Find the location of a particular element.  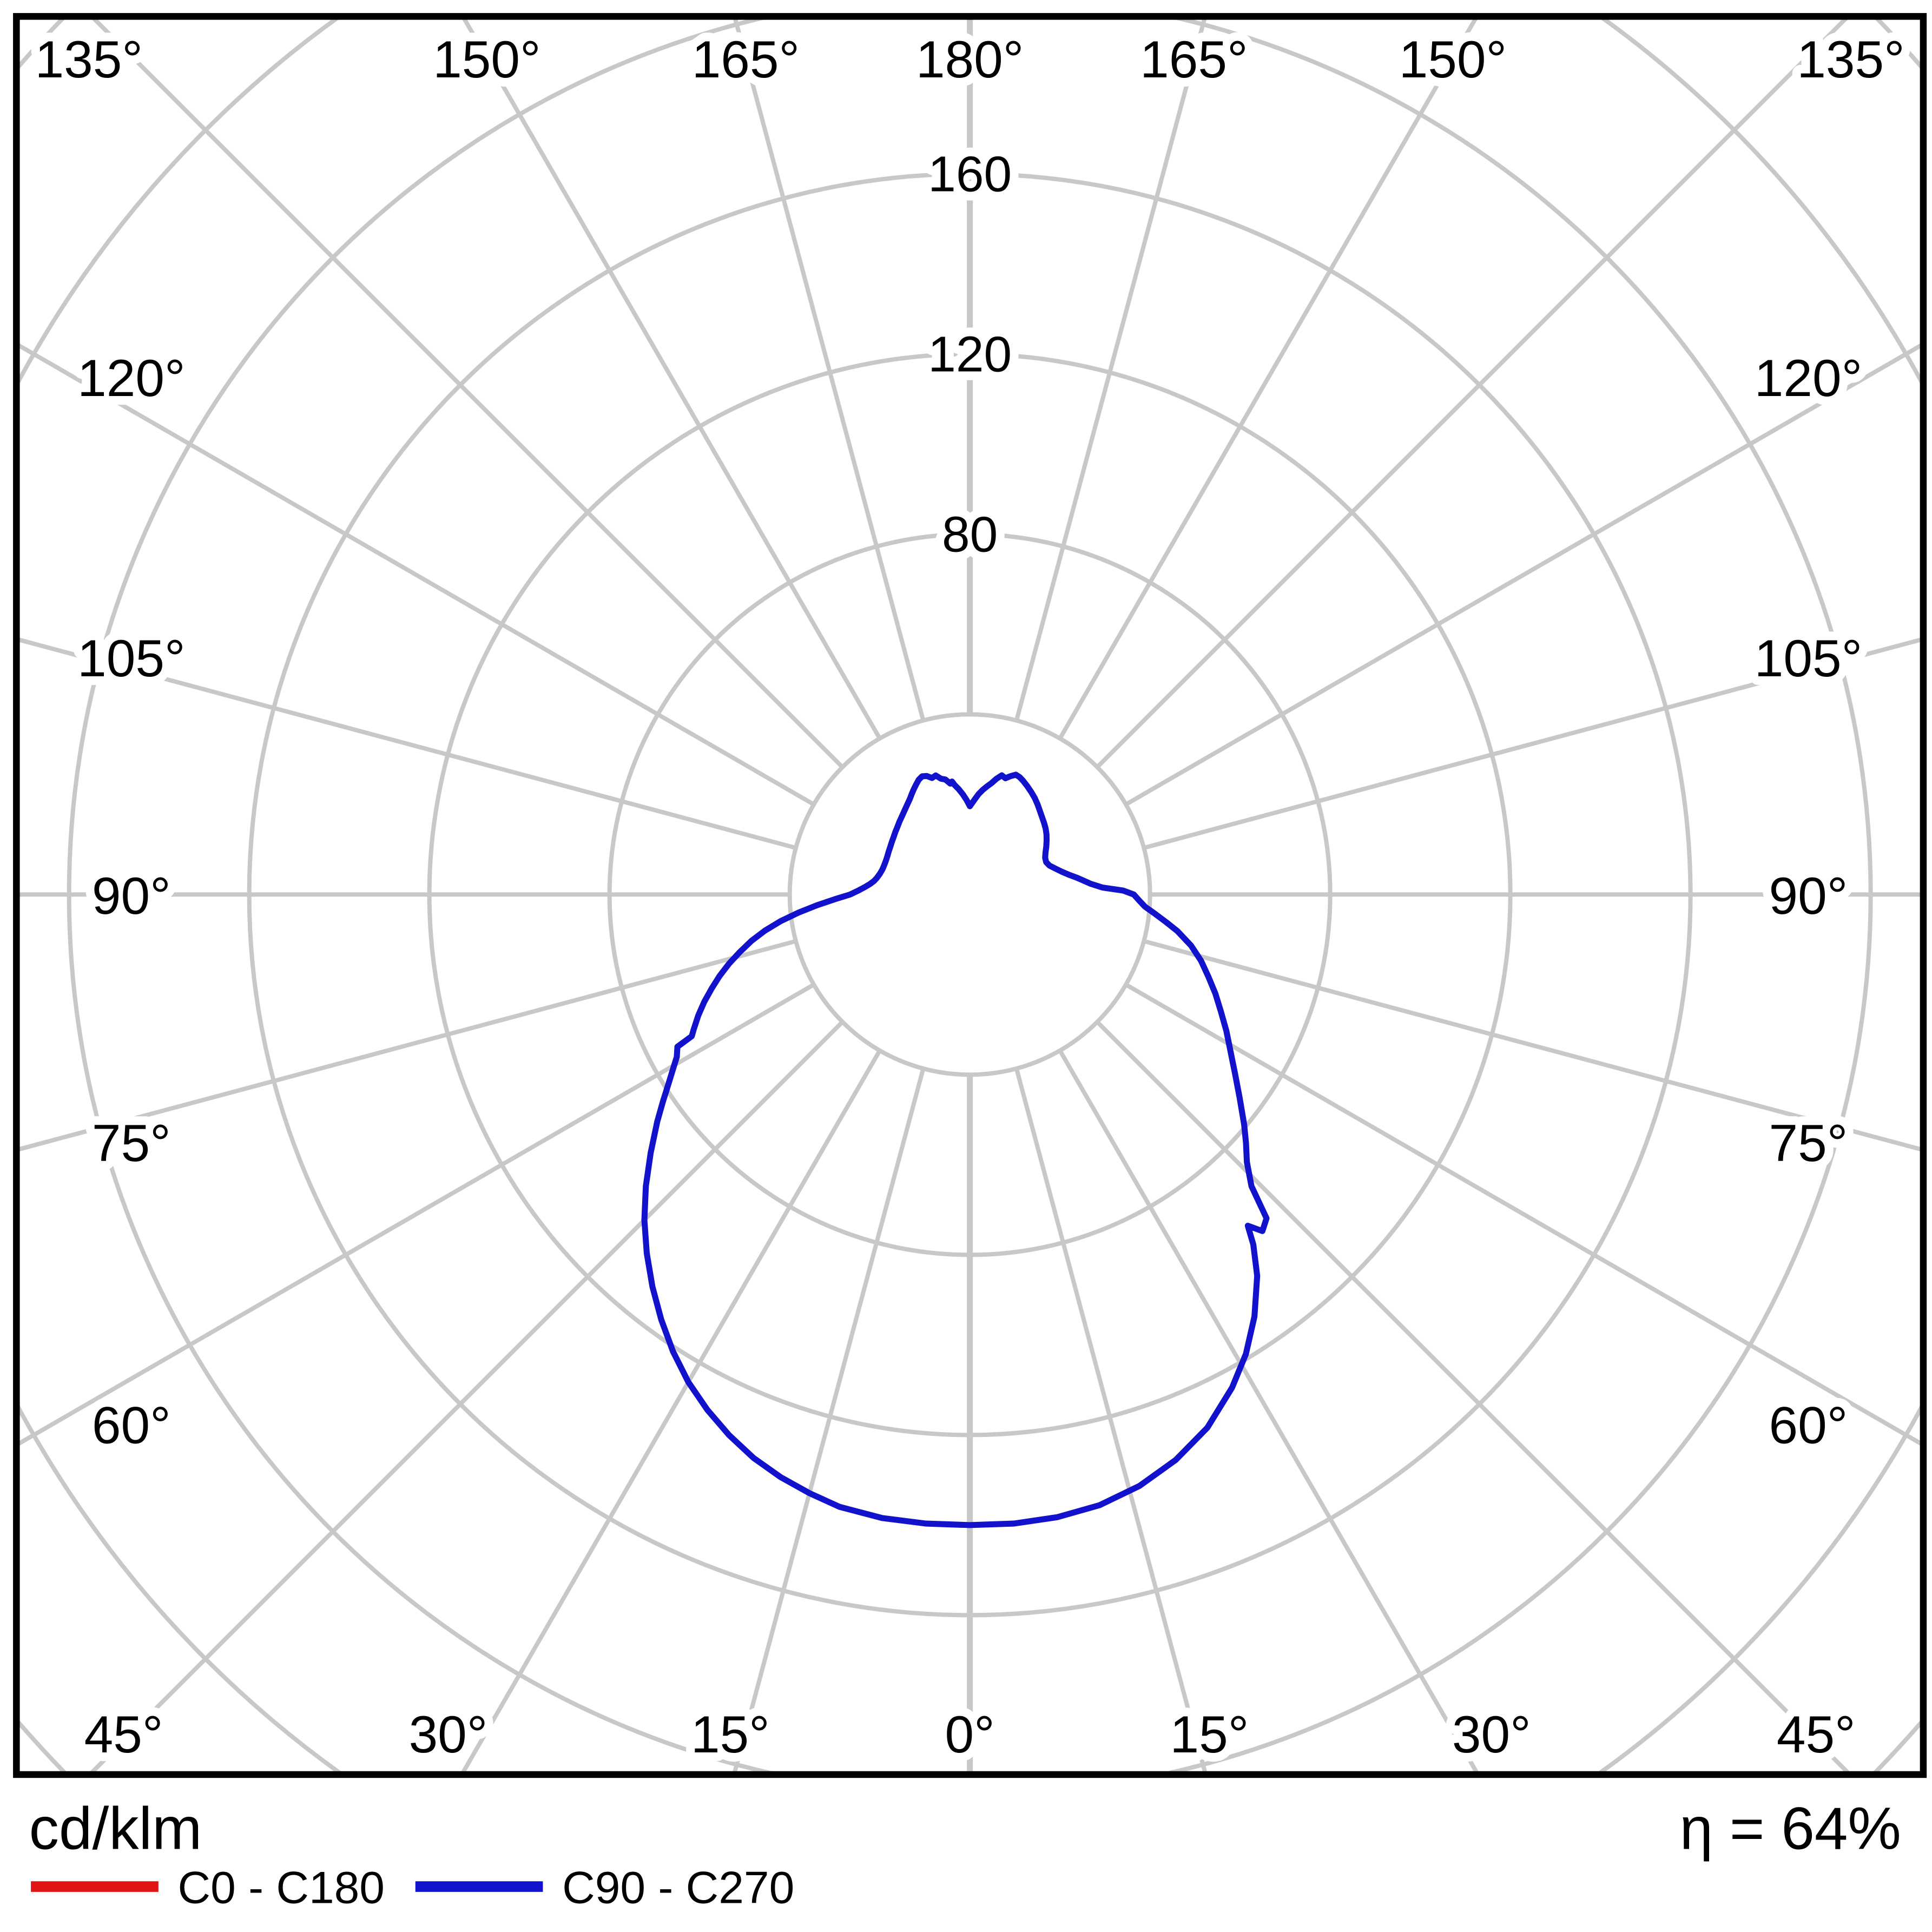

grid-spoke-255deg is located at coordinates (408, 743).